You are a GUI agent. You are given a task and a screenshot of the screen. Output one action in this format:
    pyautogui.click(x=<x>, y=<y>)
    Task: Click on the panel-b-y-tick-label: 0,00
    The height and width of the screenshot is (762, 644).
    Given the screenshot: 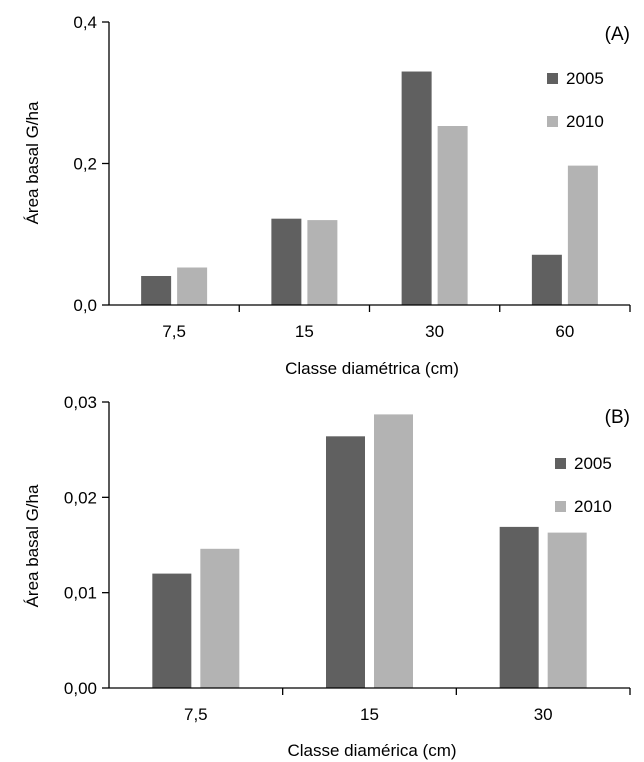 What is the action you would take?
    pyautogui.click(x=80, y=688)
    